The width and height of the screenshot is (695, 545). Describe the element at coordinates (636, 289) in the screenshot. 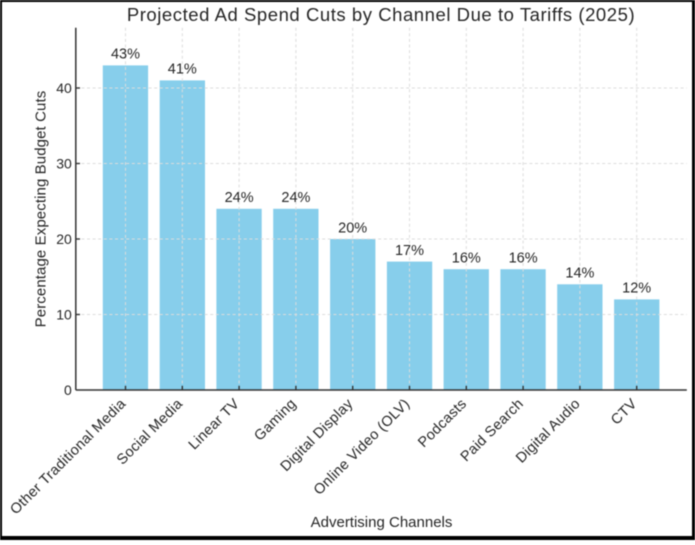

I see `svg-text: 12%` at that location.